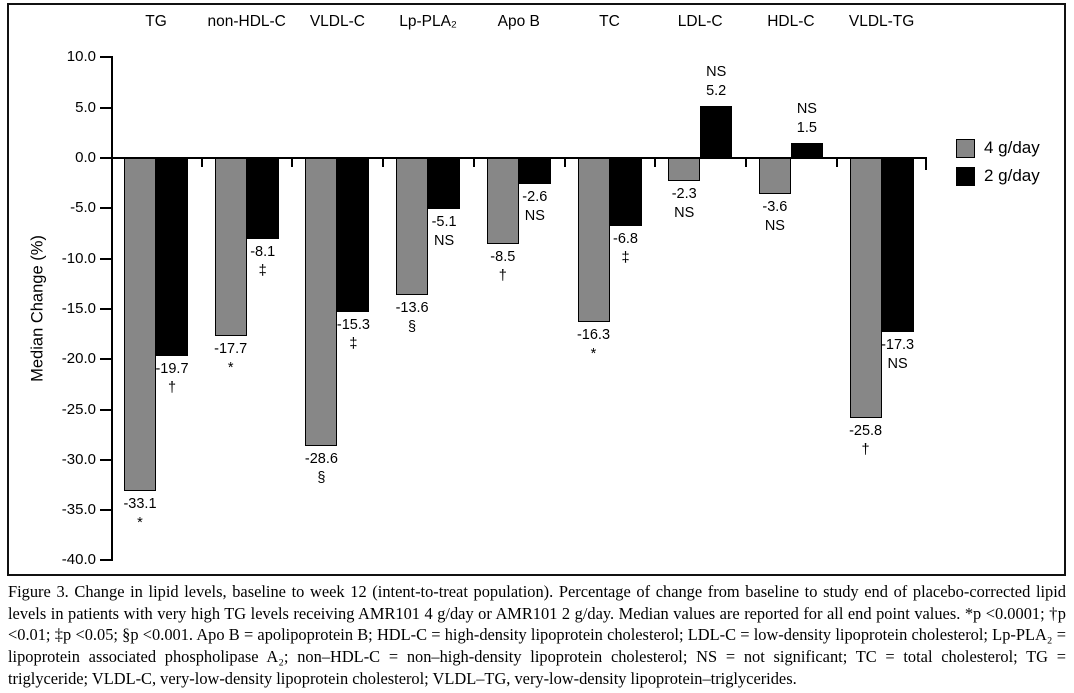 The width and height of the screenshot is (1074, 693). What do you see at coordinates (881, 21) in the screenshot?
I see `category-label-VLDL-TG: VLDL-TG` at bounding box center [881, 21].